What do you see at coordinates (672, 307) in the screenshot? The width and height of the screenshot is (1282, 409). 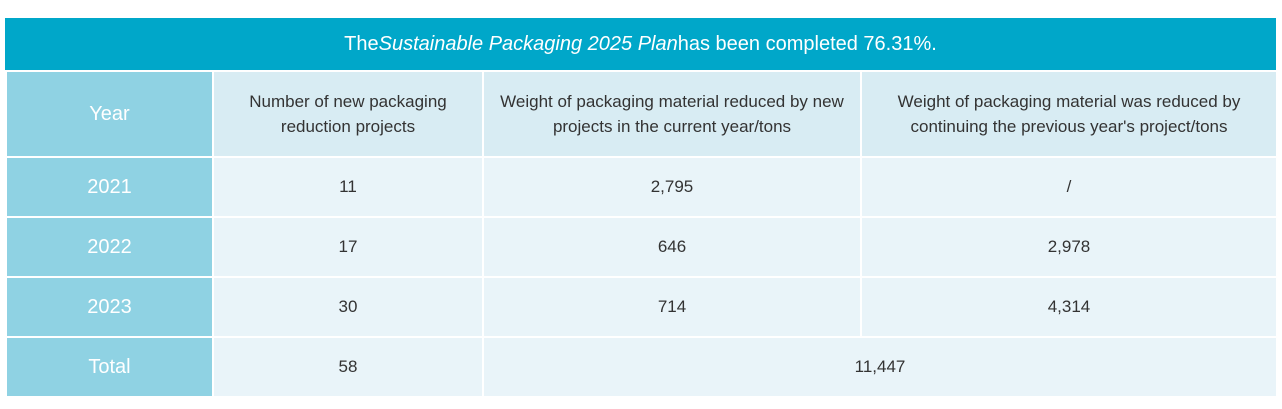 I see `row-reduced-new: 714` at bounding box center [672, 307].